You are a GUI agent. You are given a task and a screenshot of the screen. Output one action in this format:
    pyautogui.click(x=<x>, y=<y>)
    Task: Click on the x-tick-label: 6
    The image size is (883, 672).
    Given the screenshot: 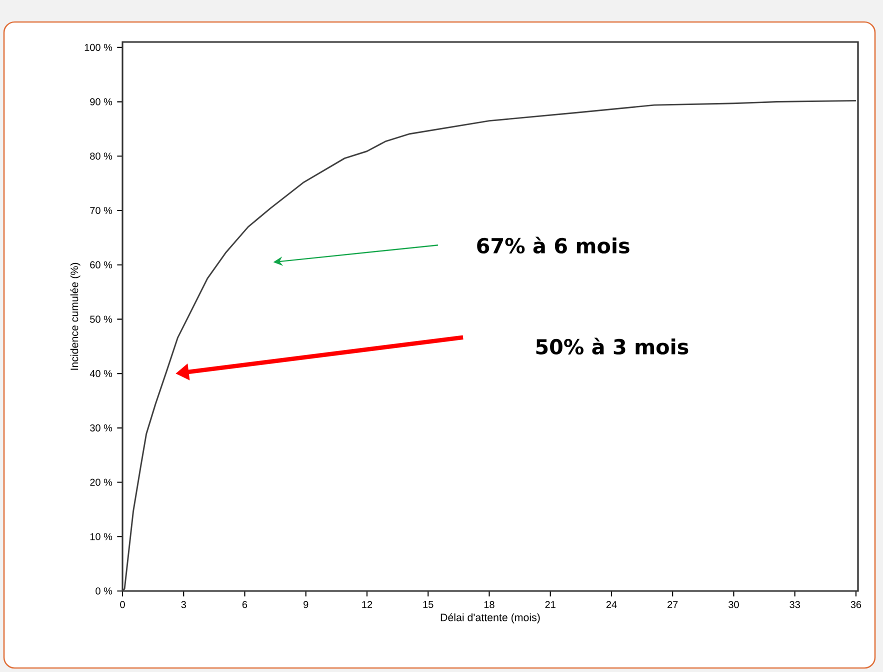 What is the action you would take?
    pyautogui.click(x=245, y=604)
    